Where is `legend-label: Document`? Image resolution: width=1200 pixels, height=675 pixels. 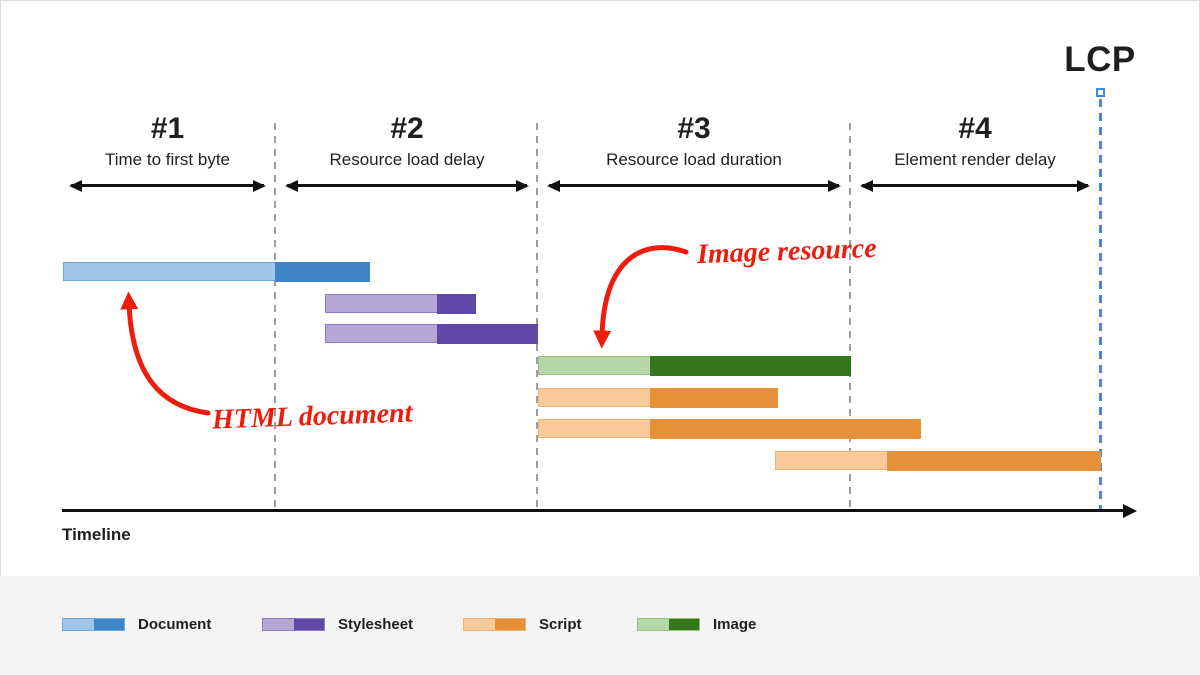
legend-label: Document is located at coordinates (175, 624).